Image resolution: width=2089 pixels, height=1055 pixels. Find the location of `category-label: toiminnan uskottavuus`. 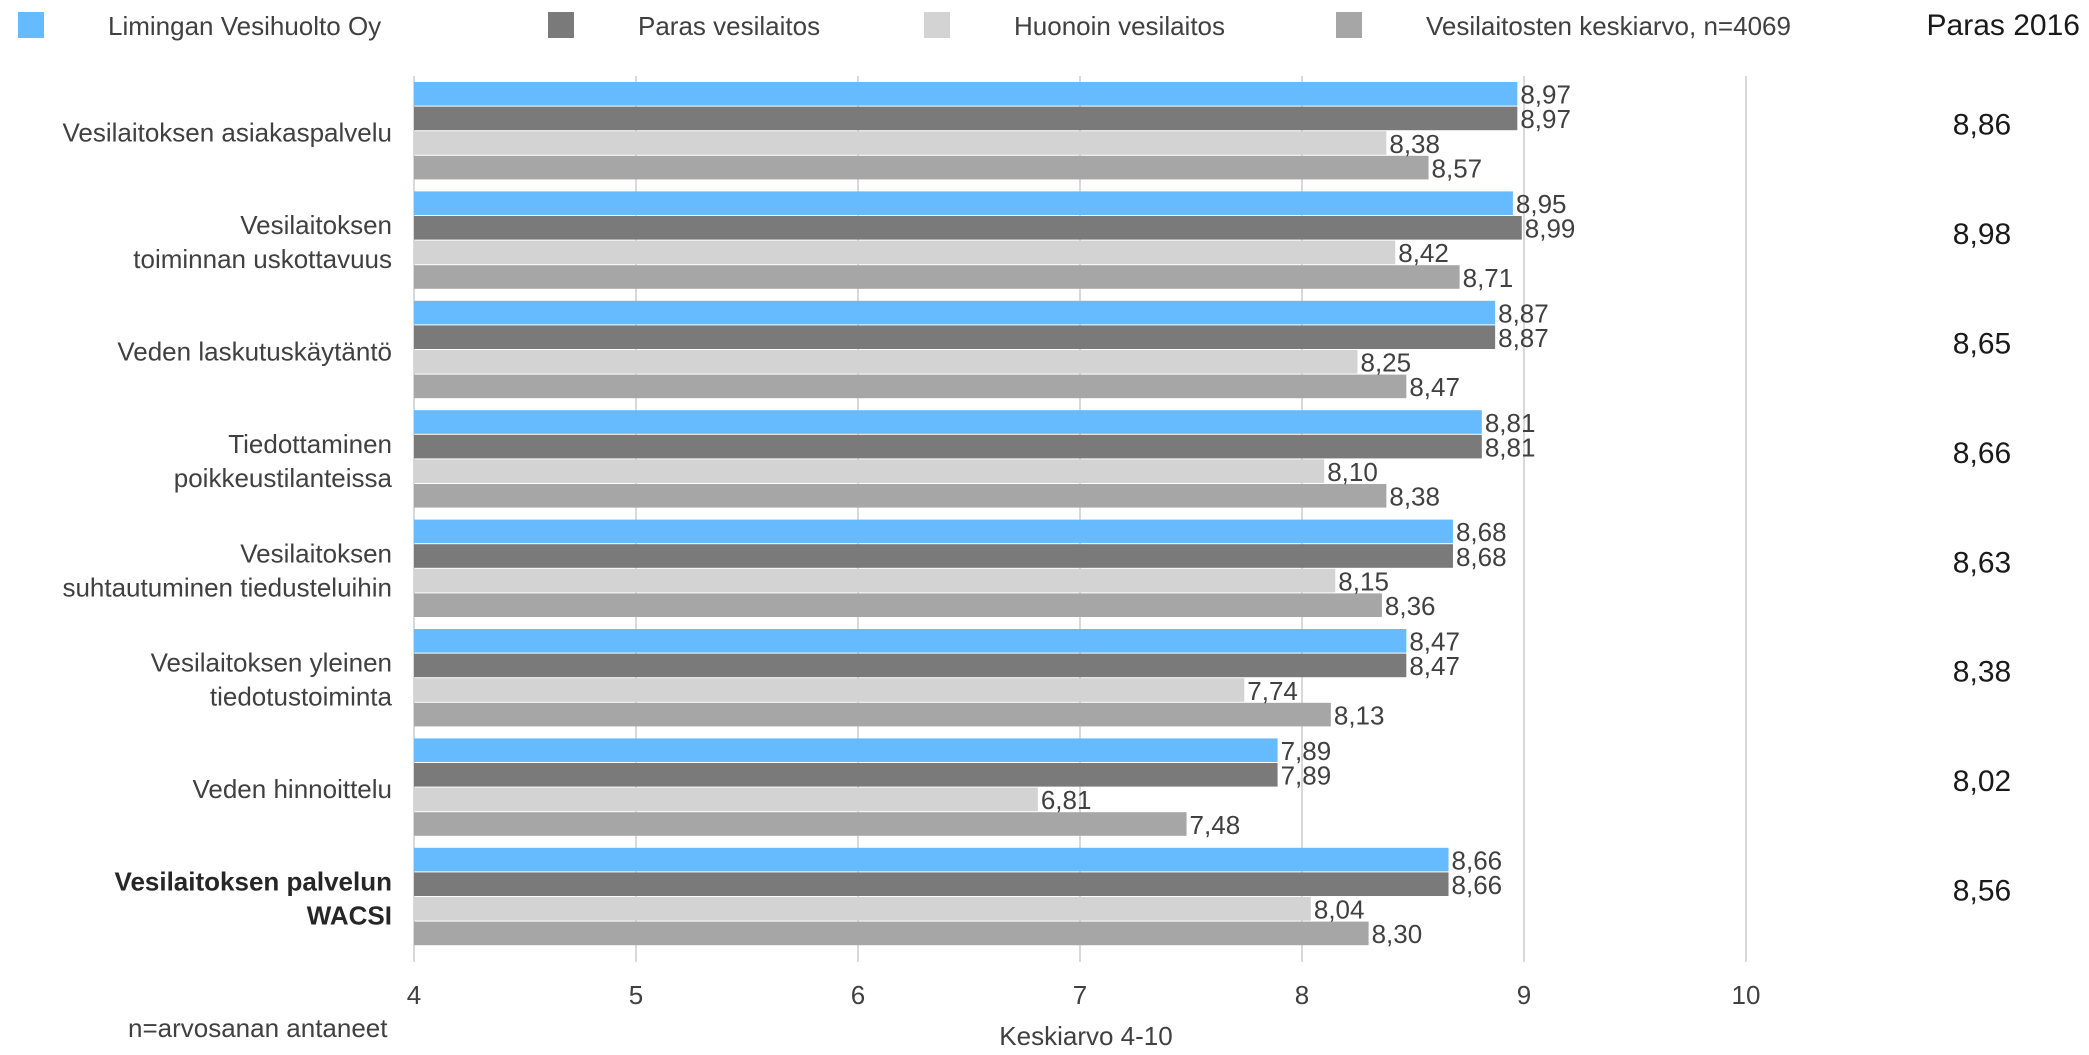

category-label: toiminnan uskottavuus is located at coordinates (262, 259).